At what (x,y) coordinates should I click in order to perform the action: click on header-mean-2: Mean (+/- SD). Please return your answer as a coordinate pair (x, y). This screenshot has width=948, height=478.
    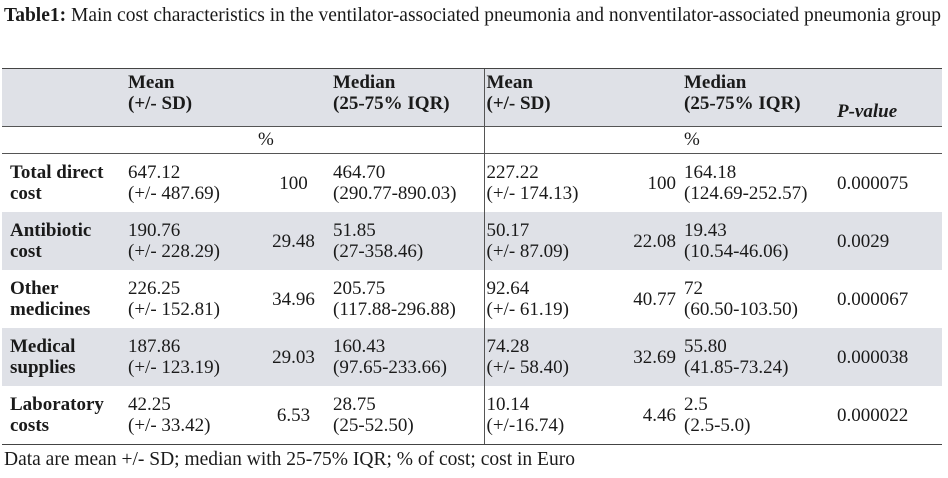
    Looking at the image, I should click on (582, 97).